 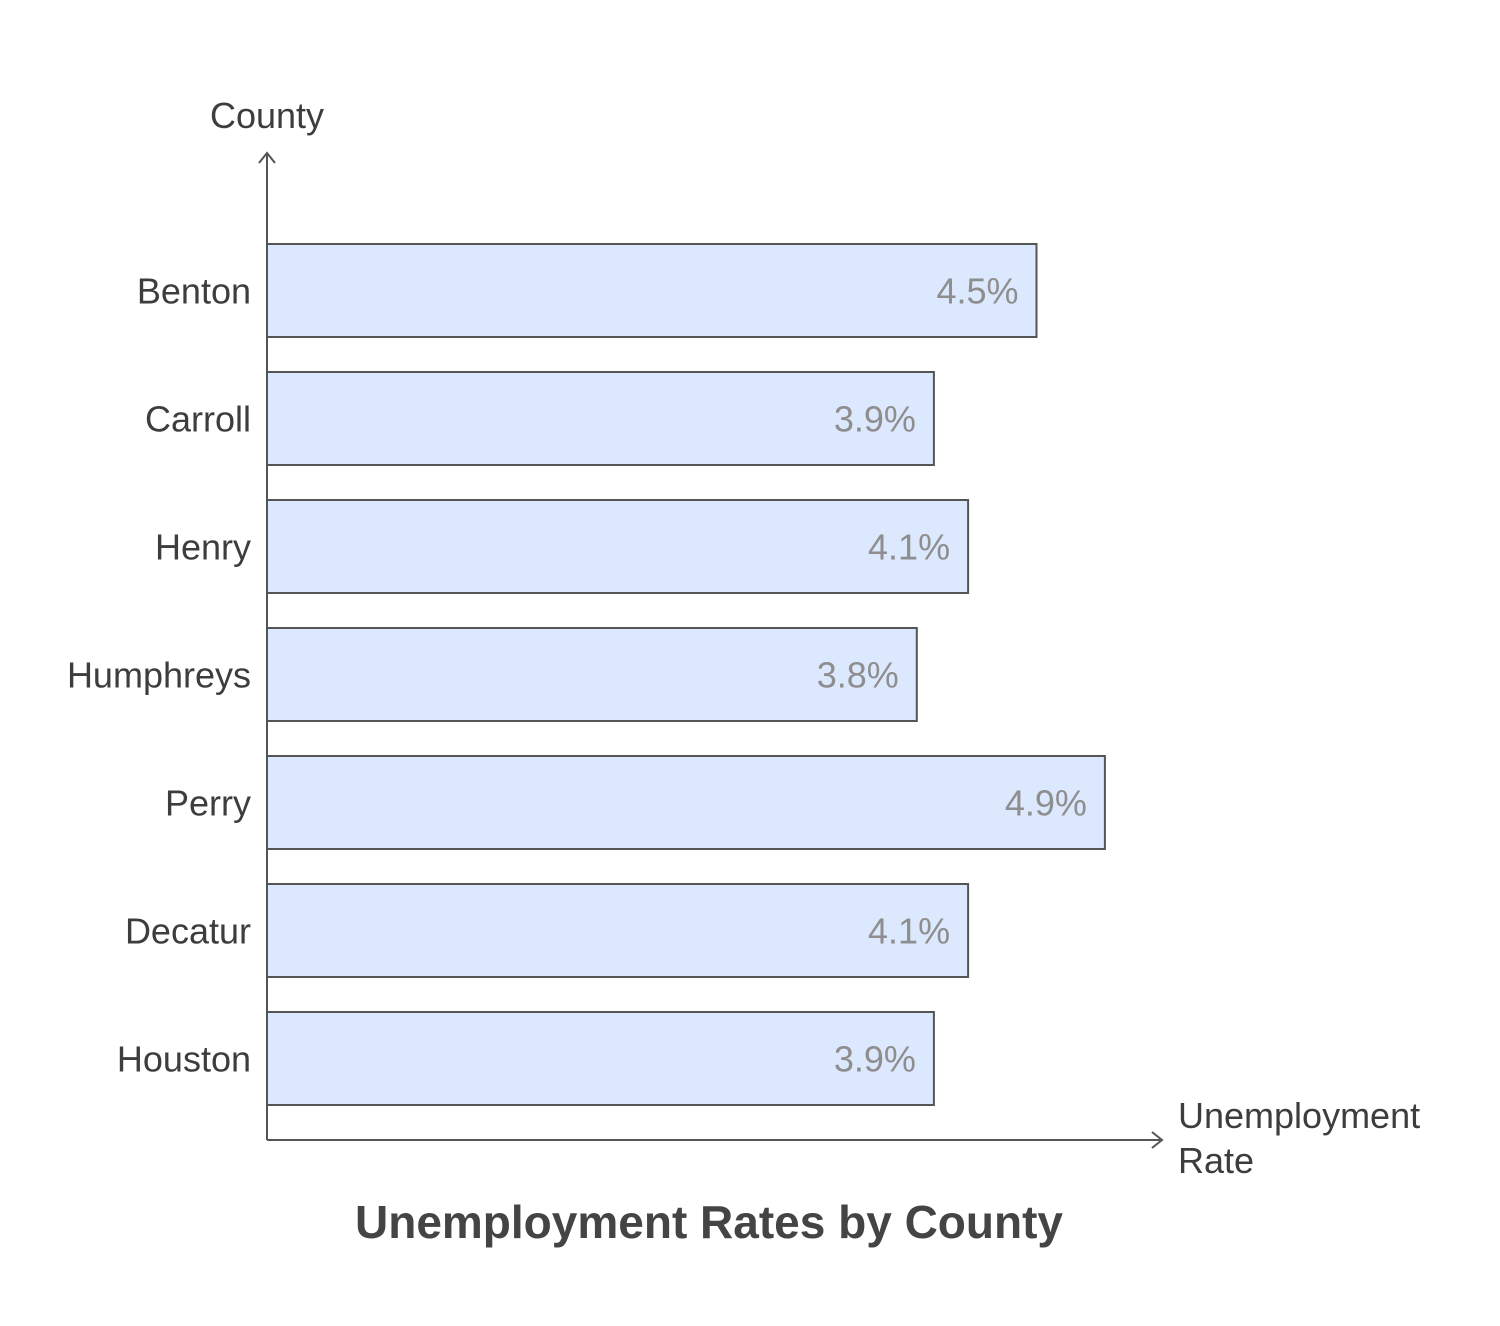 I want to click on bar-benton, so click(x=652, y=290).